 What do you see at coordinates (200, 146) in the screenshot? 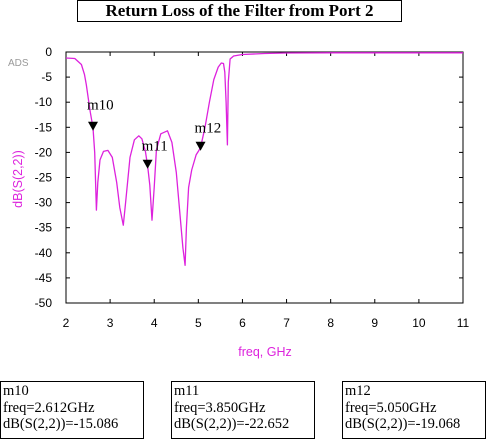
I see `marker-m12-triangle` at bounding box center [200, 146].